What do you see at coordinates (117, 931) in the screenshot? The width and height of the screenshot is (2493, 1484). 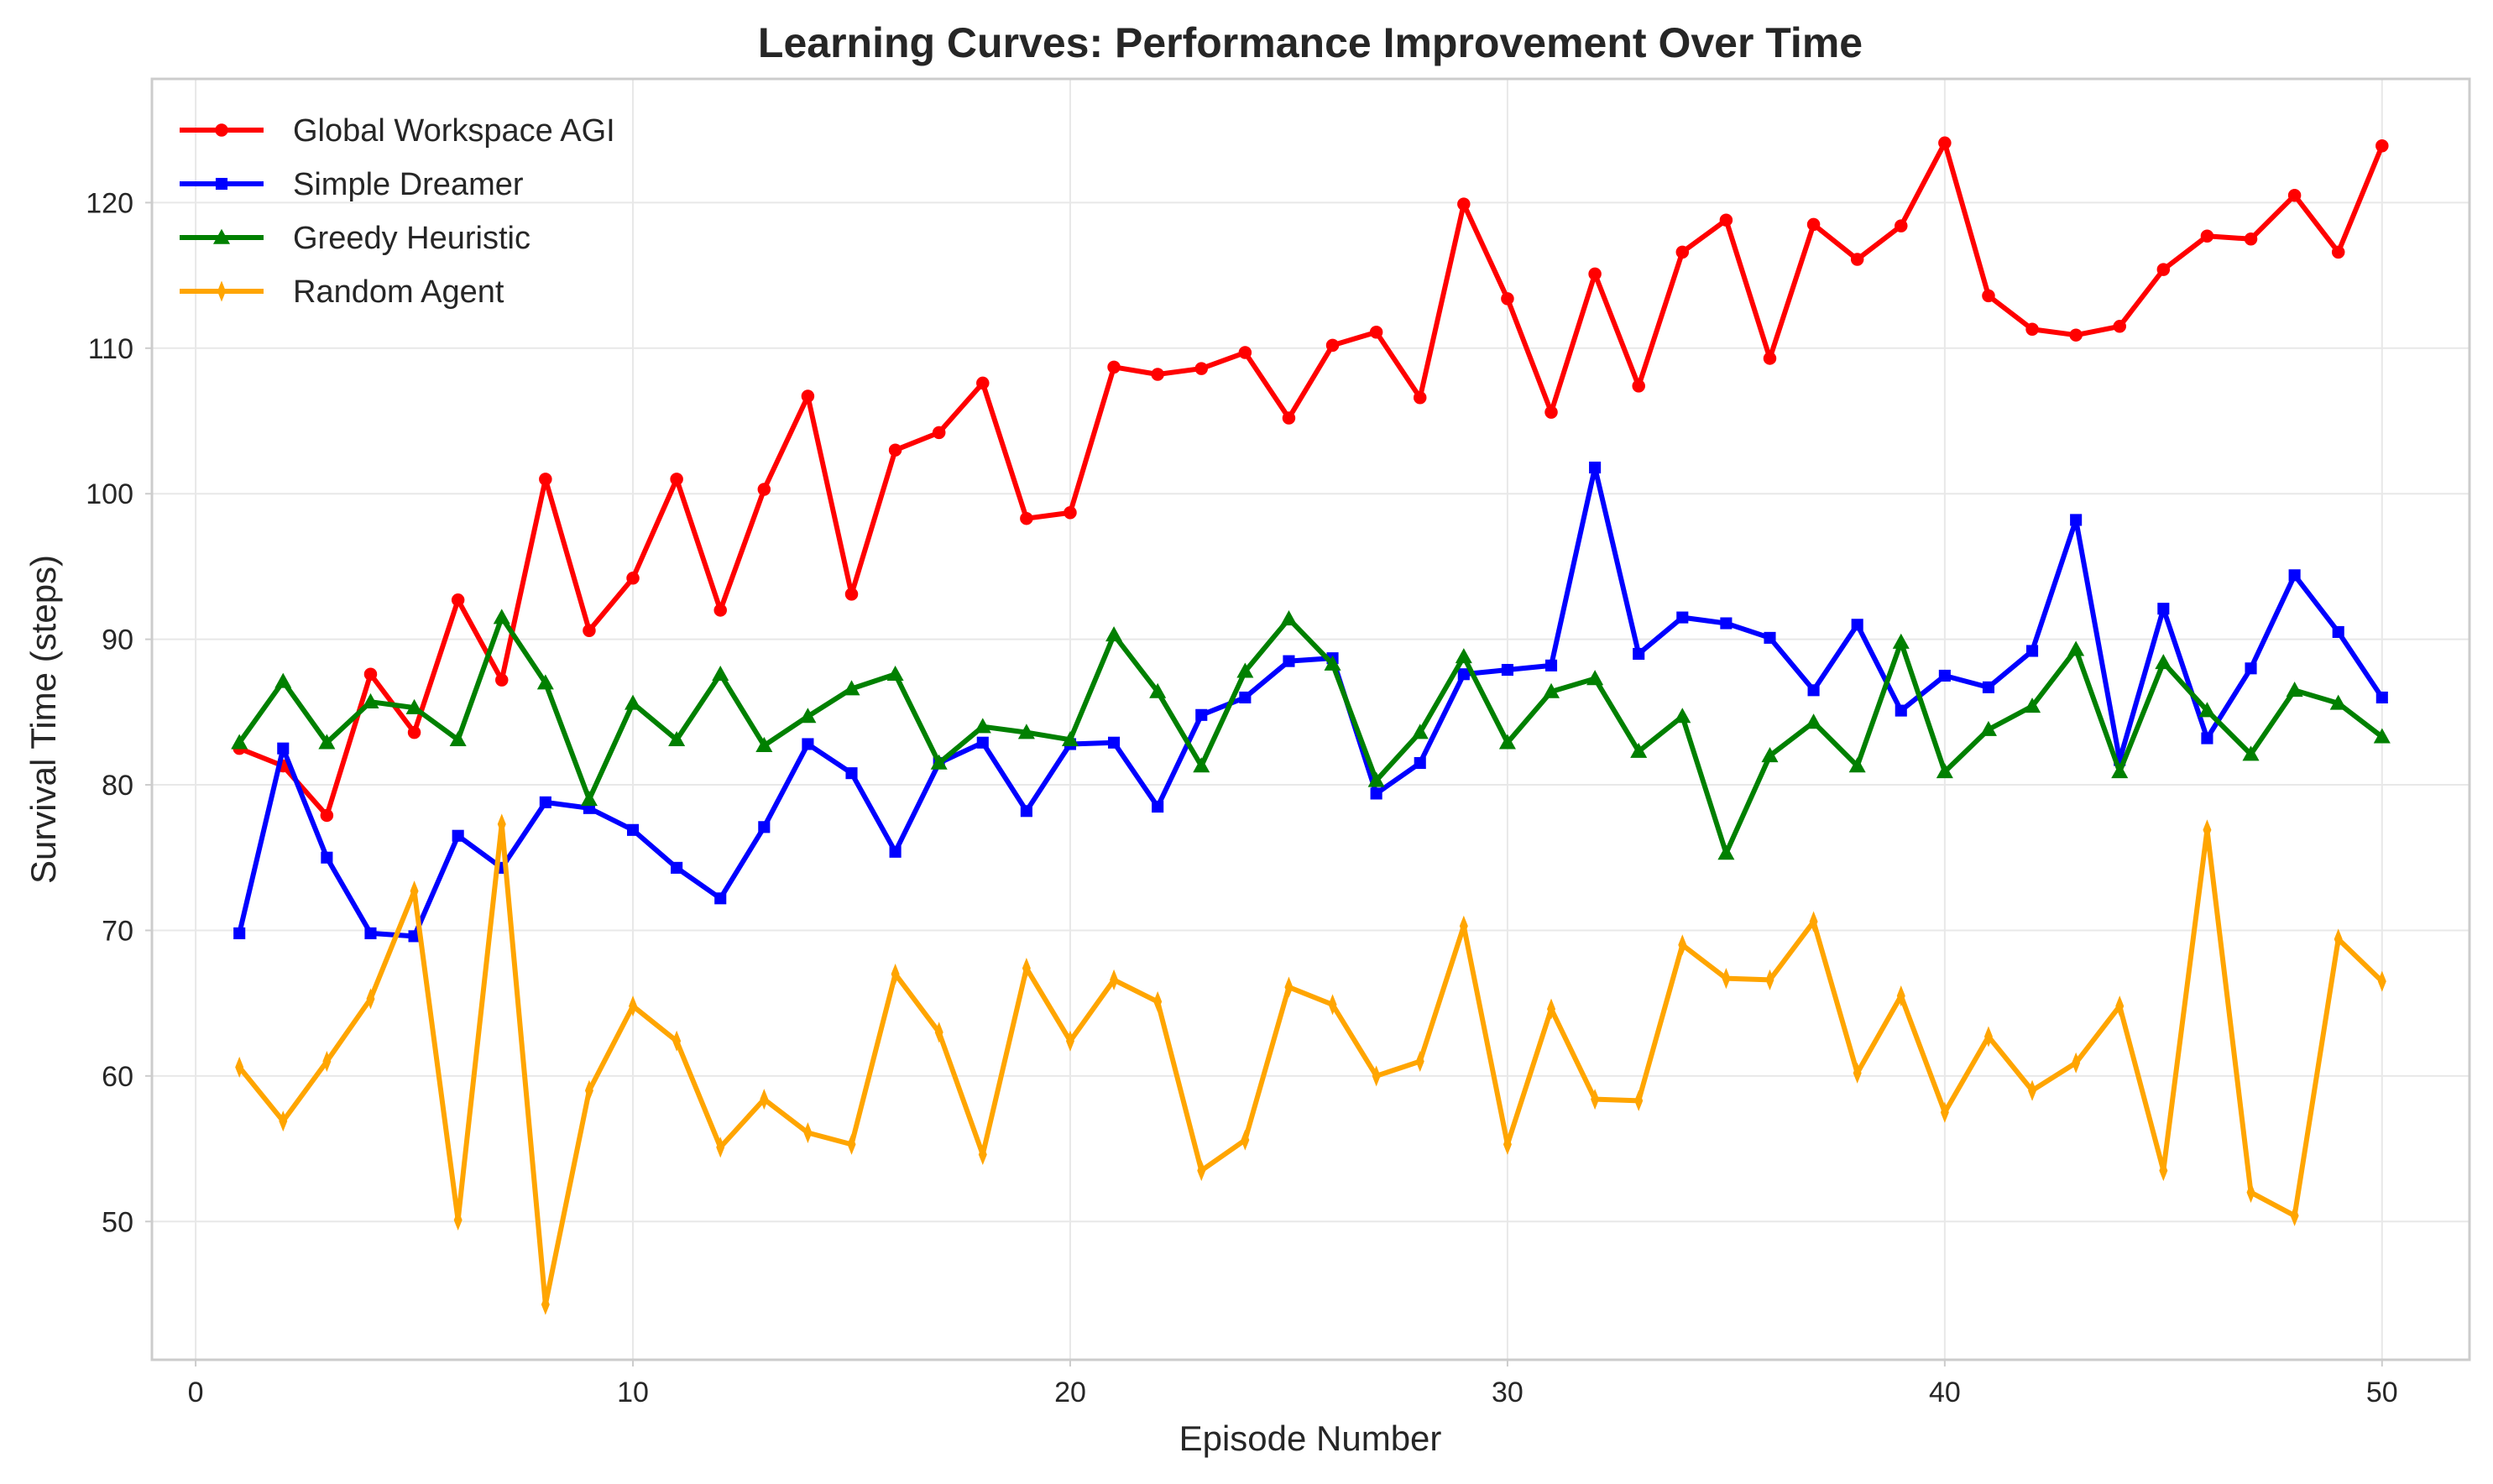 I see `y-tick-label: 70` at bounding box center [117, 931].